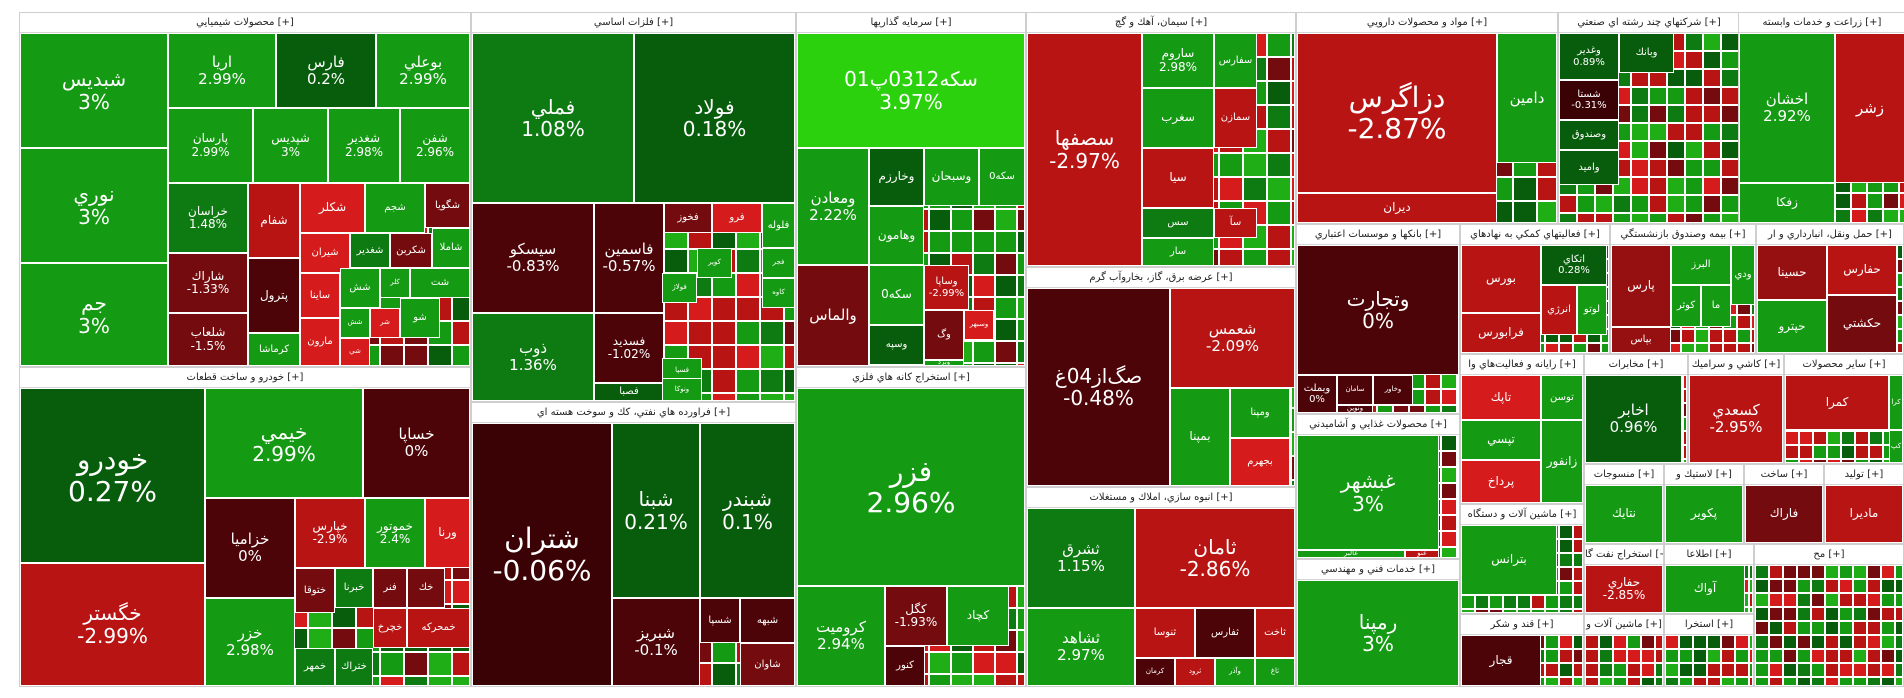 The image size is (1904, 698). I want to click on stock-tile: پترول, so click(274, 295).